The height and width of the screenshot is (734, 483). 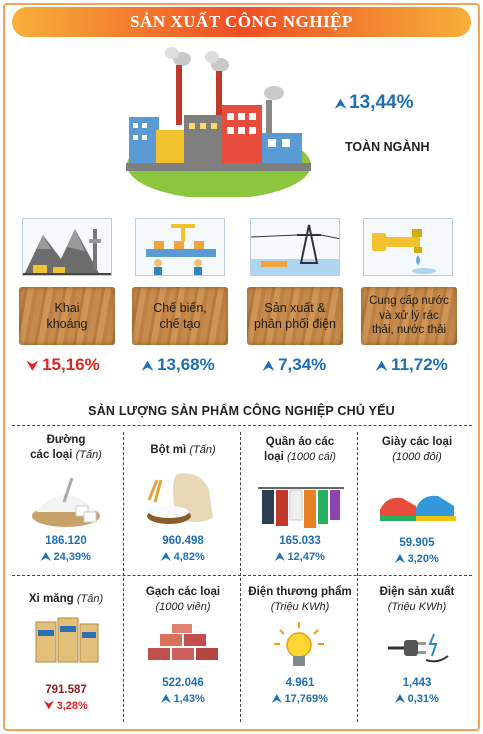 What do you see at coordinates (417, 442) in the screenshot?
I see `product-name: Giày các loại` at bounding box center [417, 442].